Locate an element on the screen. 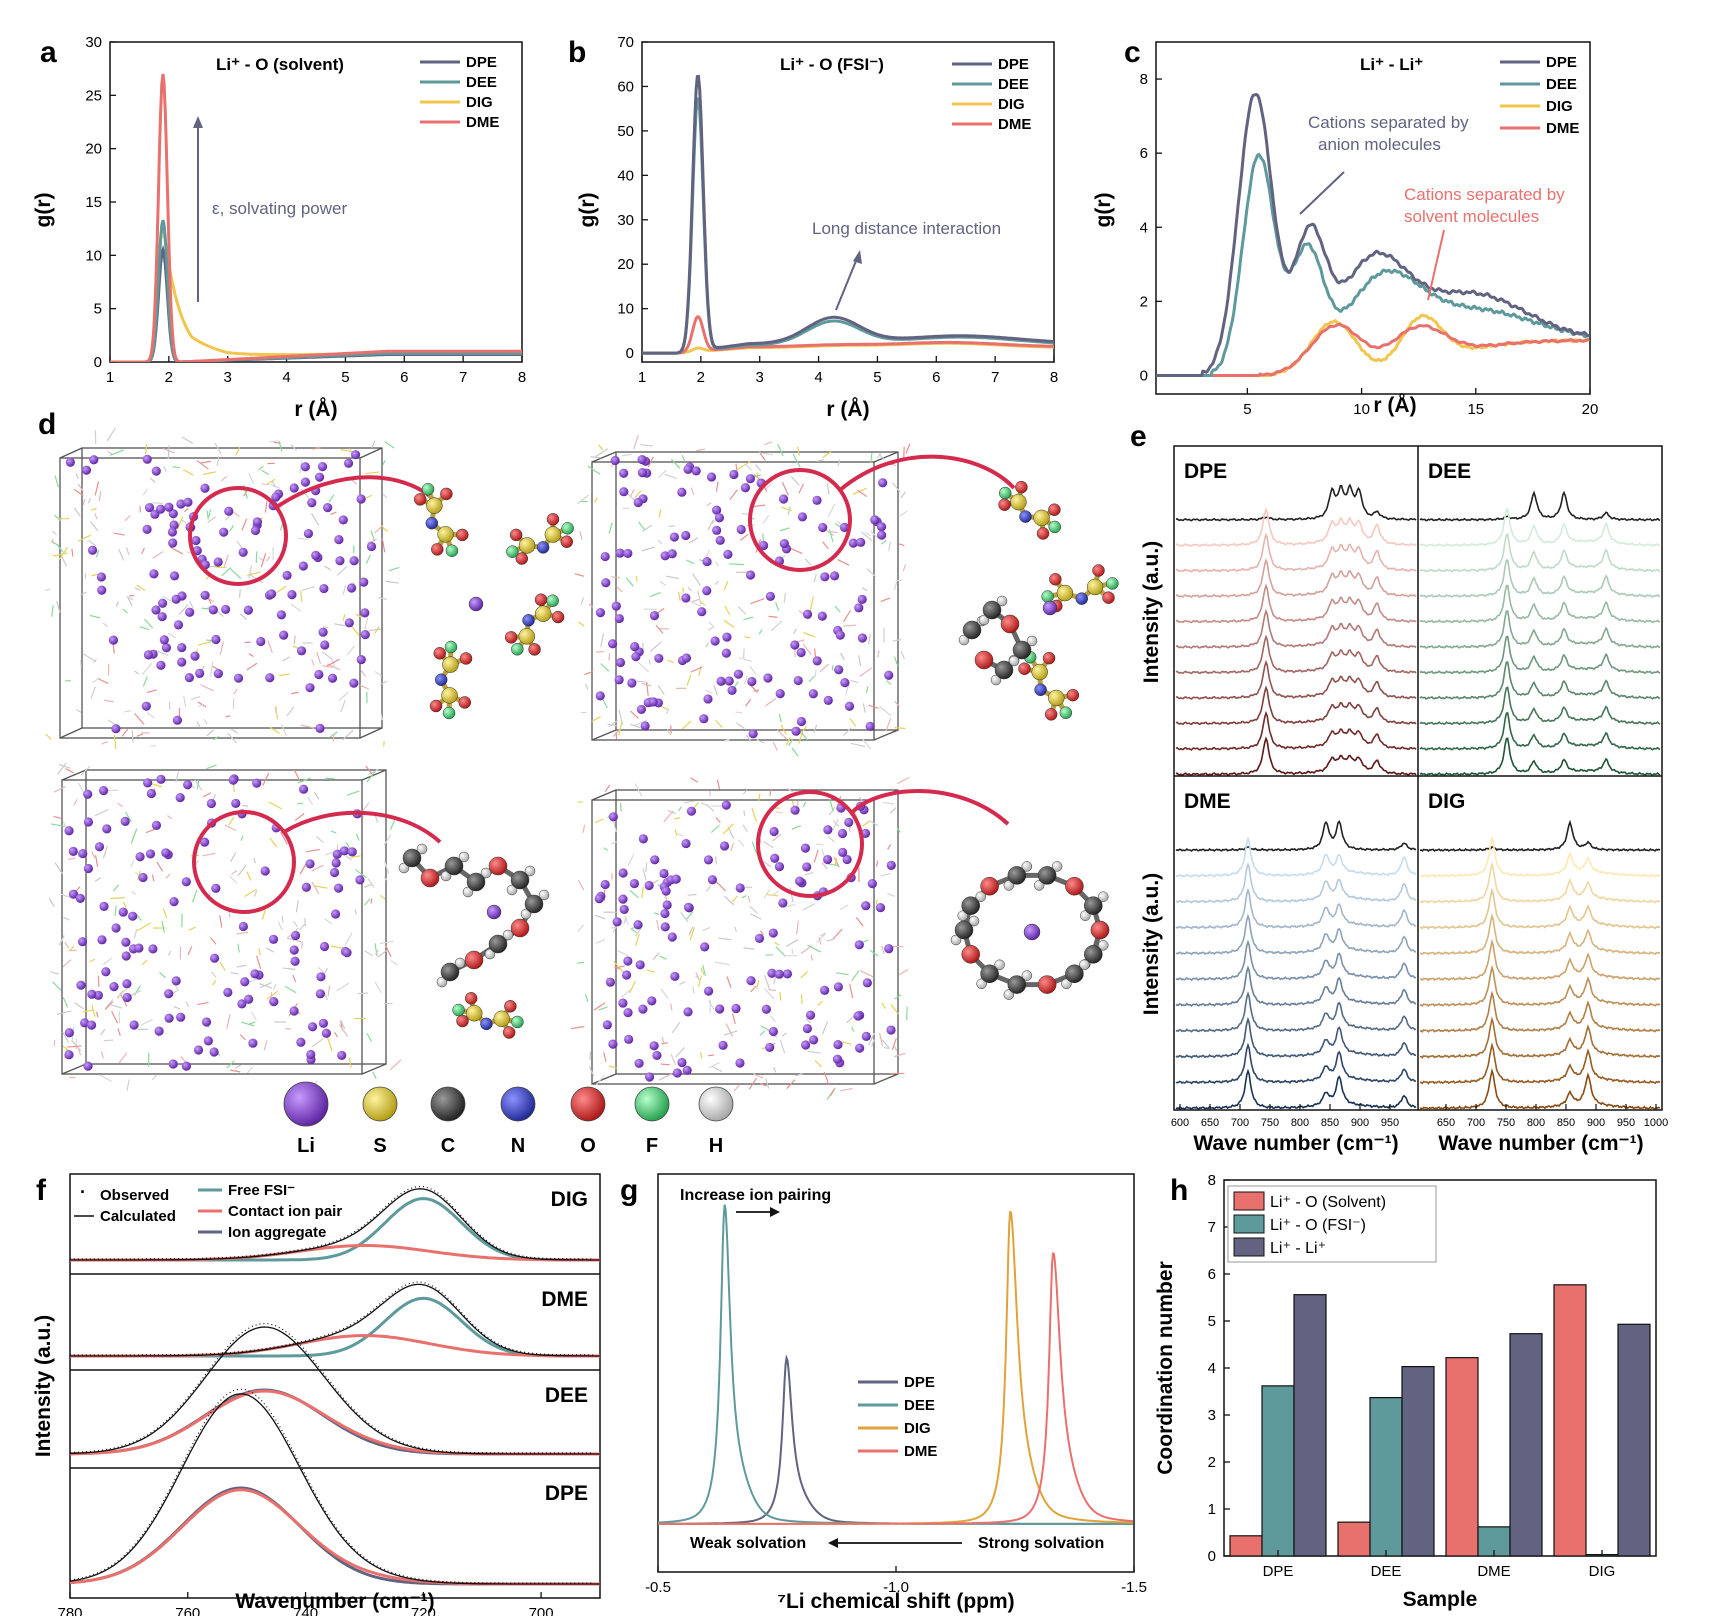 The height and width of the screenshot is (1616, 1710). legend-label-observed: Observed is located at coordinates (134, 1195).